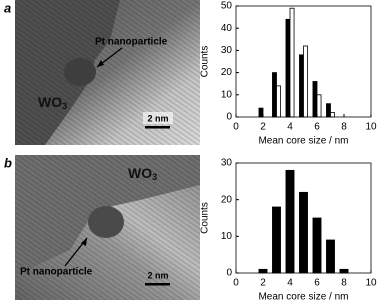 Image resolution: width=378 pixels, height=307 pixels. What do you see at coordinates (227, 6) in the screenshot?
I see `y-tick-label: 50` at bounding box center [227, 6].